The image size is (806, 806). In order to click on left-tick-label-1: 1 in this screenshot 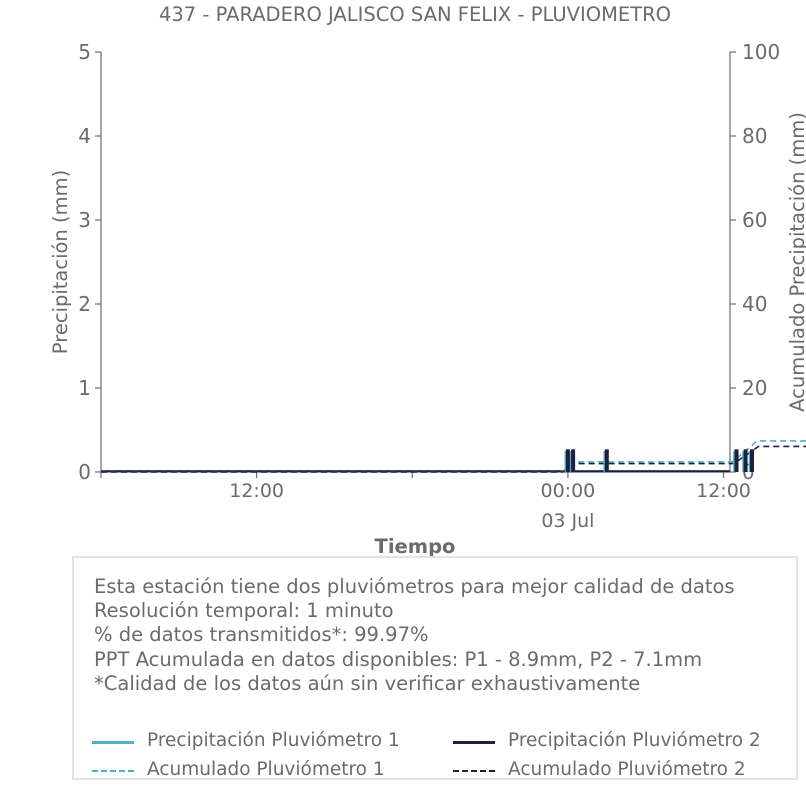, I will do `click(84, 388)`.